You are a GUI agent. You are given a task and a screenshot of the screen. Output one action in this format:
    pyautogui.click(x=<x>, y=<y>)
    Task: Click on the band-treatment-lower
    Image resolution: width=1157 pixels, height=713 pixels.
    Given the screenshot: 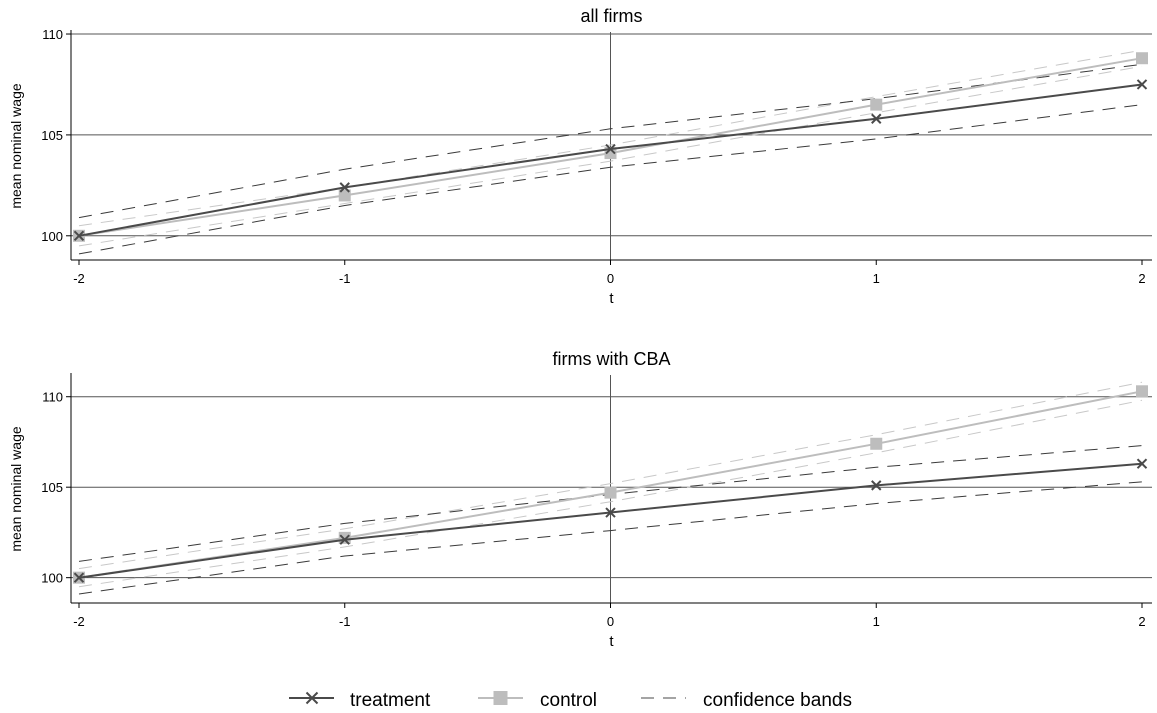 What is the action you would take?
    pyautogui.click(x=610, y=538)
    